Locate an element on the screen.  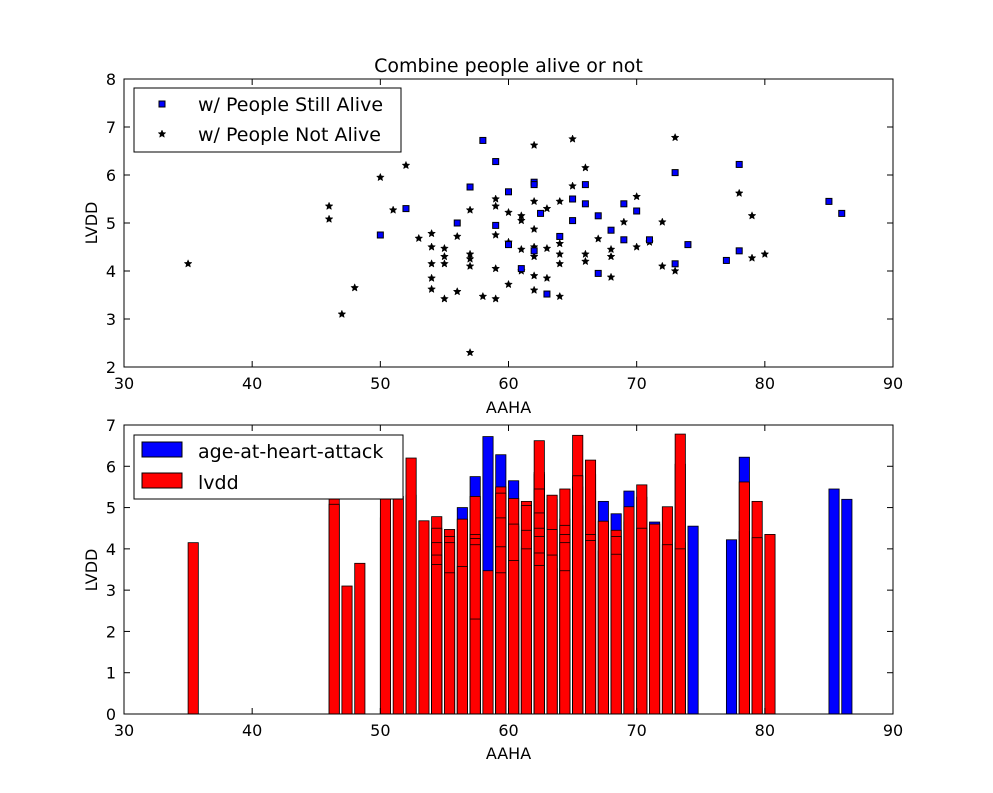
bar-xtick-label: 60 is located at coordinates (508, 730).